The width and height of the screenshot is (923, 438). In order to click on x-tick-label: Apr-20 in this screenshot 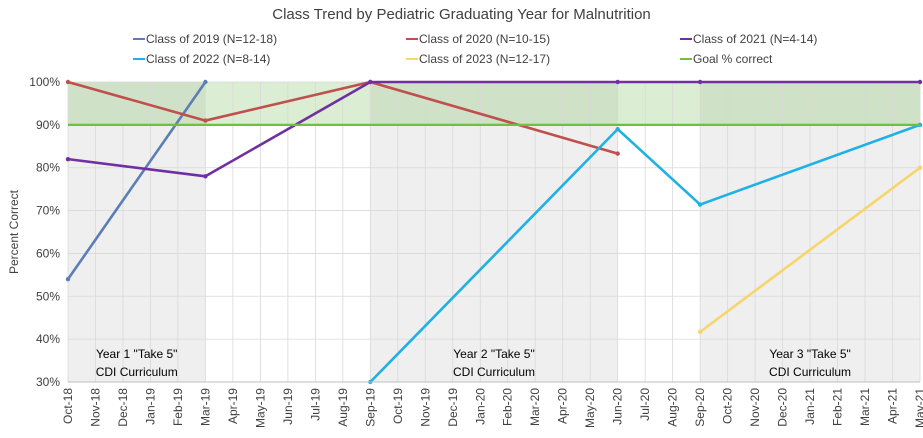, I will do `click(563, 406)`.